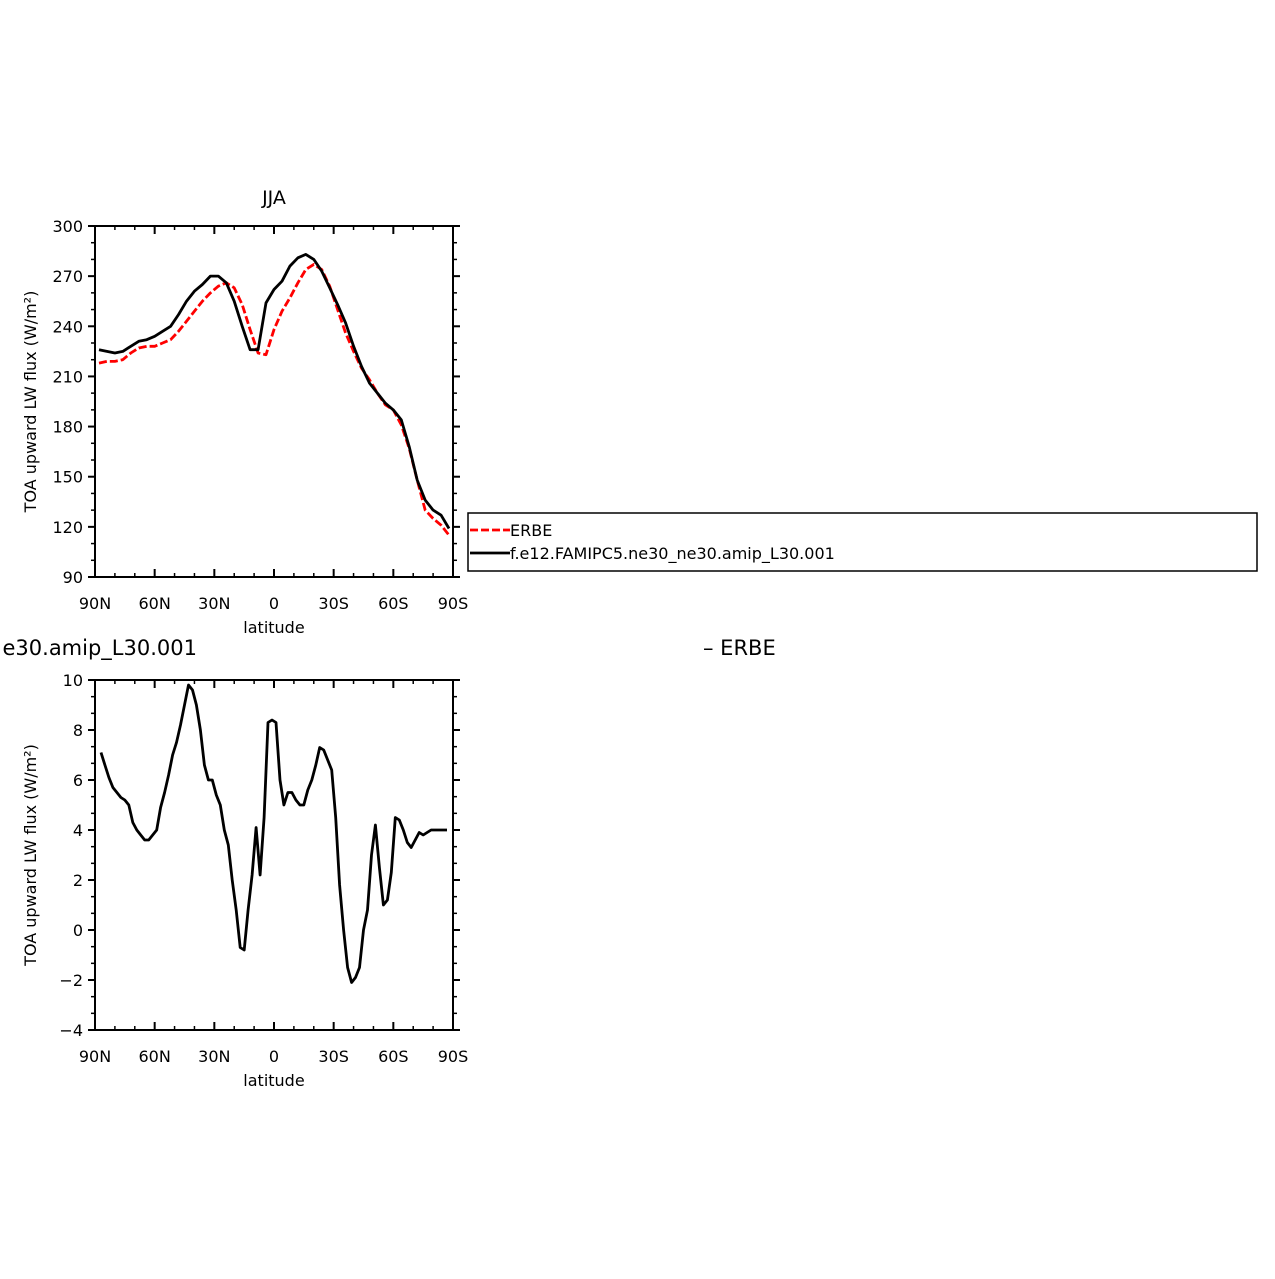 The width and height of the screenshot is (1275, 1279). I want to click on top-xtick-label: 90S, so click(453, 603).